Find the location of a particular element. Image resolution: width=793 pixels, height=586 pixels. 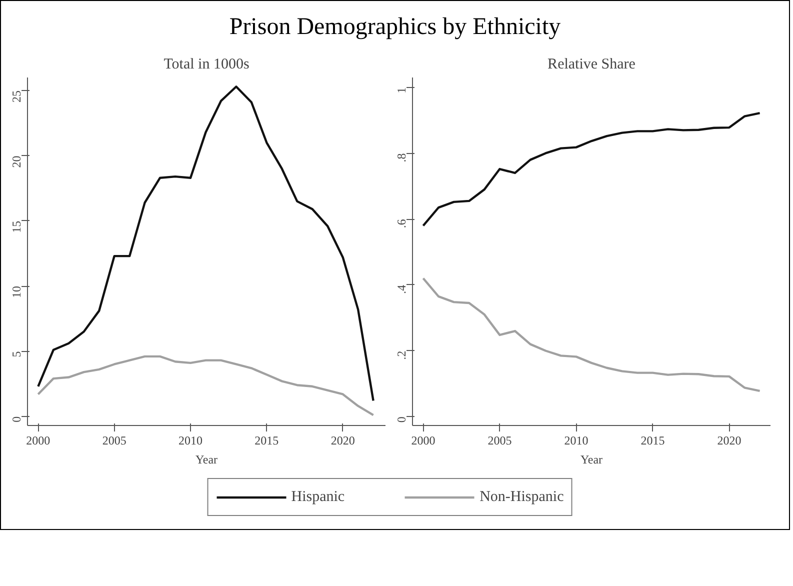

legend-label: Hispanic is located at coordinates (318, 497).